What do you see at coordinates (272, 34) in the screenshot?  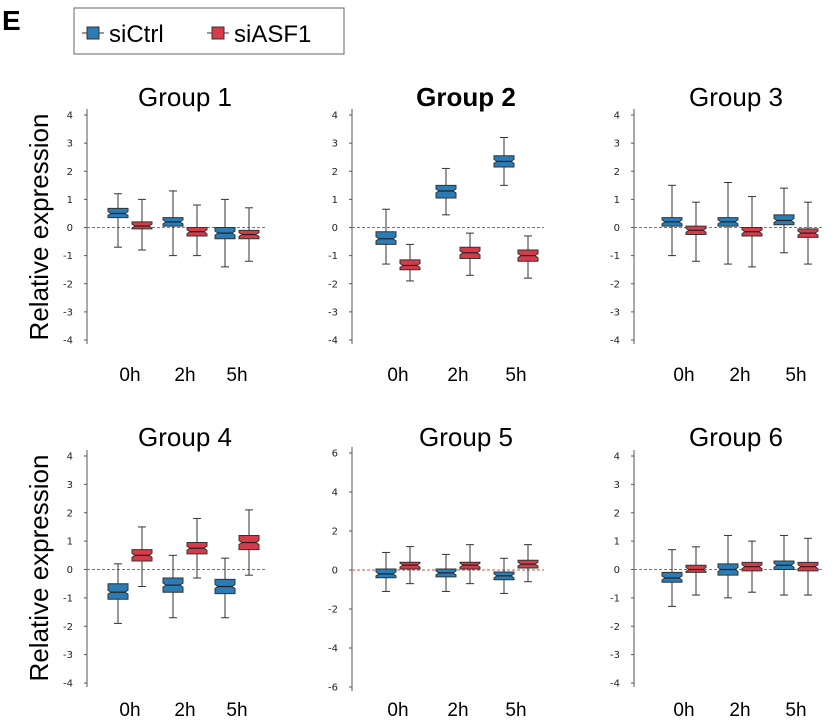 I see `legend-label-siasf1: siASF1` at bounding box center [272, 34].